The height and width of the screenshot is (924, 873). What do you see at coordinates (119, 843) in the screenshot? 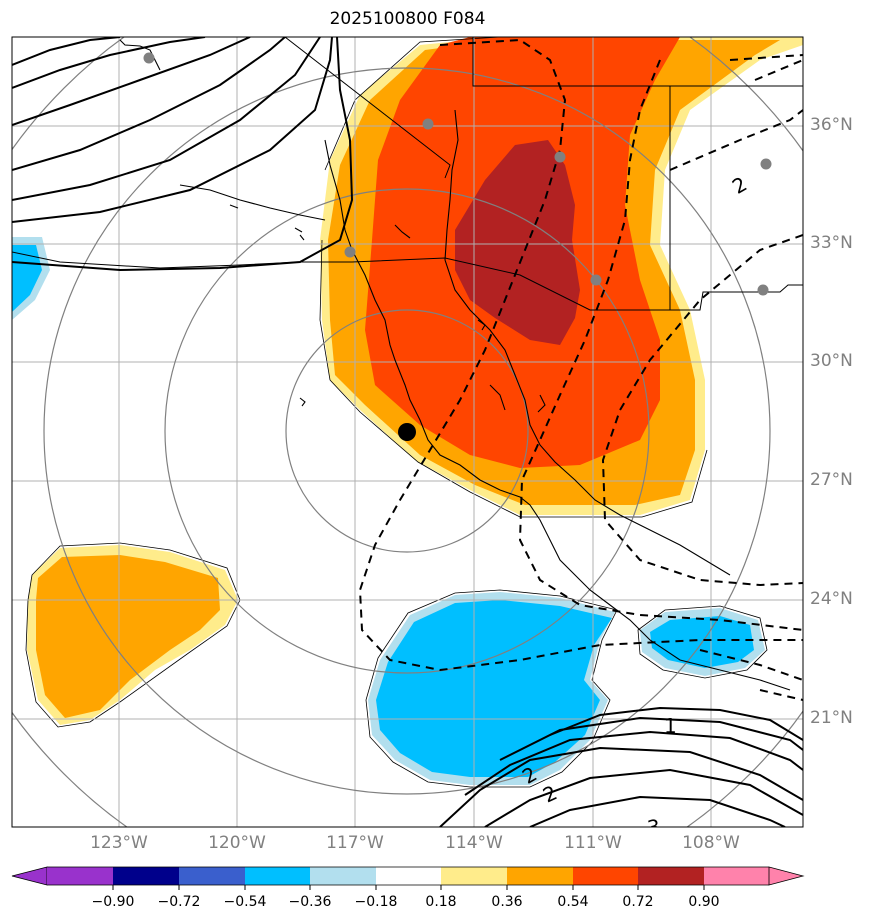
I see `longitude-label: 123°W` at bounding box center [119, 843].